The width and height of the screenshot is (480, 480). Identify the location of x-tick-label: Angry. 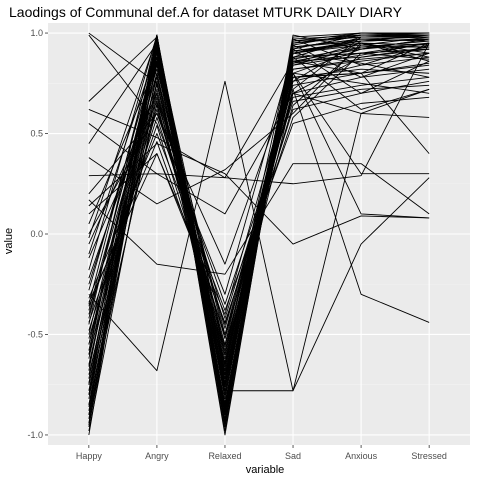
(157, 456).